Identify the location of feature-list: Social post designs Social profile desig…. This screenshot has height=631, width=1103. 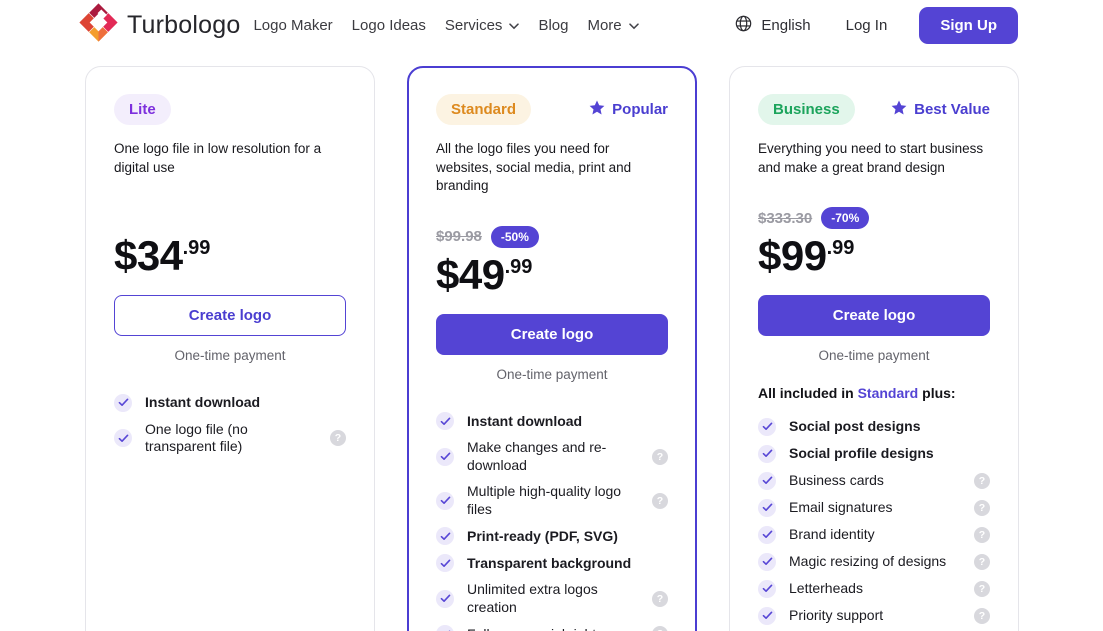
(874, 521).